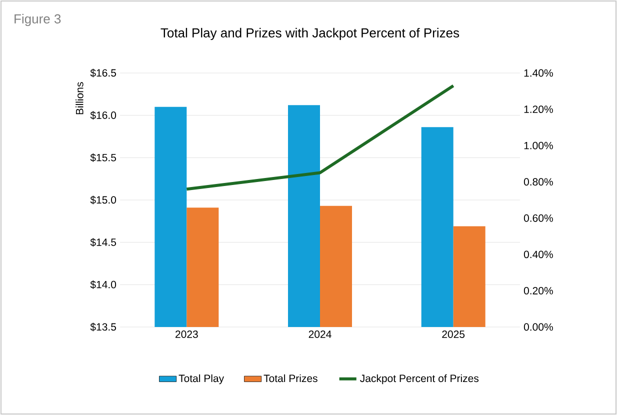 The image size is (617, 415). I want to click on y-axis-title: Billions, so click(80, 98).